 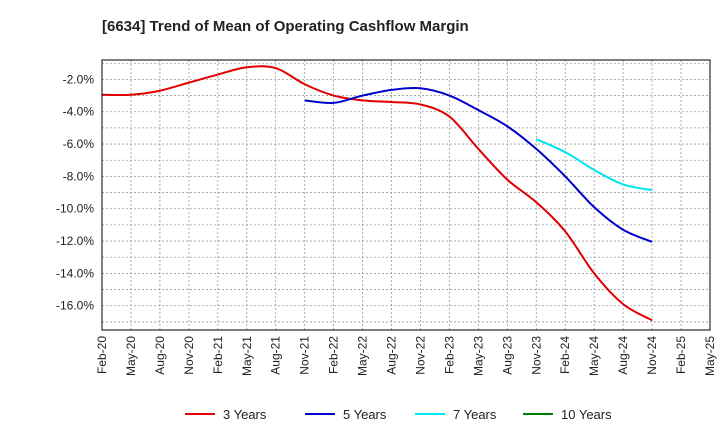 I want to click on x-tick-label: Feb-24, so click(x=565, y=355).